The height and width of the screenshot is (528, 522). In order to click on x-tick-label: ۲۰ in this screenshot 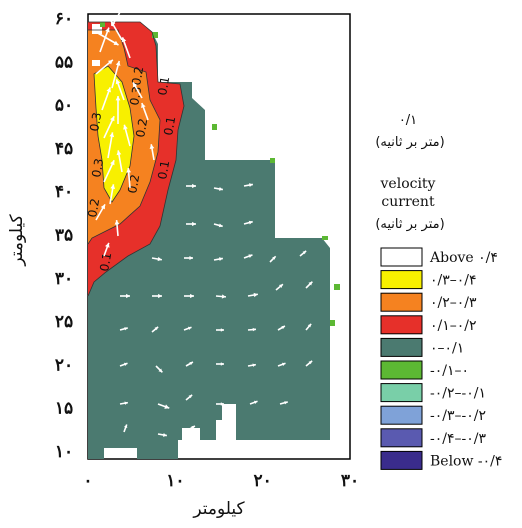, I will do `click(263, 481)`.